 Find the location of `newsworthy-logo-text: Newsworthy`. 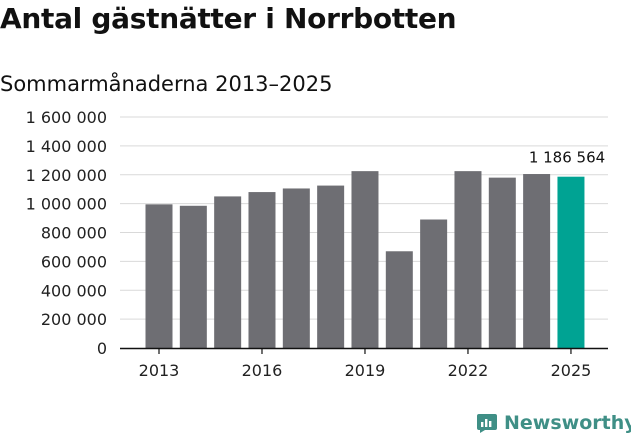

newsworthy-logo-text: Newsworthy is located at coordinates (567, 423).